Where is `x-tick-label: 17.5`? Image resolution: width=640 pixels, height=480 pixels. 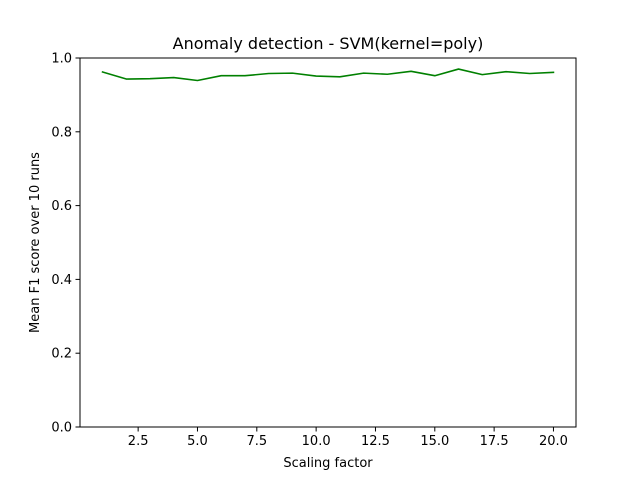
x-tick-label: 17.5 is located at coordinates (494, 441).